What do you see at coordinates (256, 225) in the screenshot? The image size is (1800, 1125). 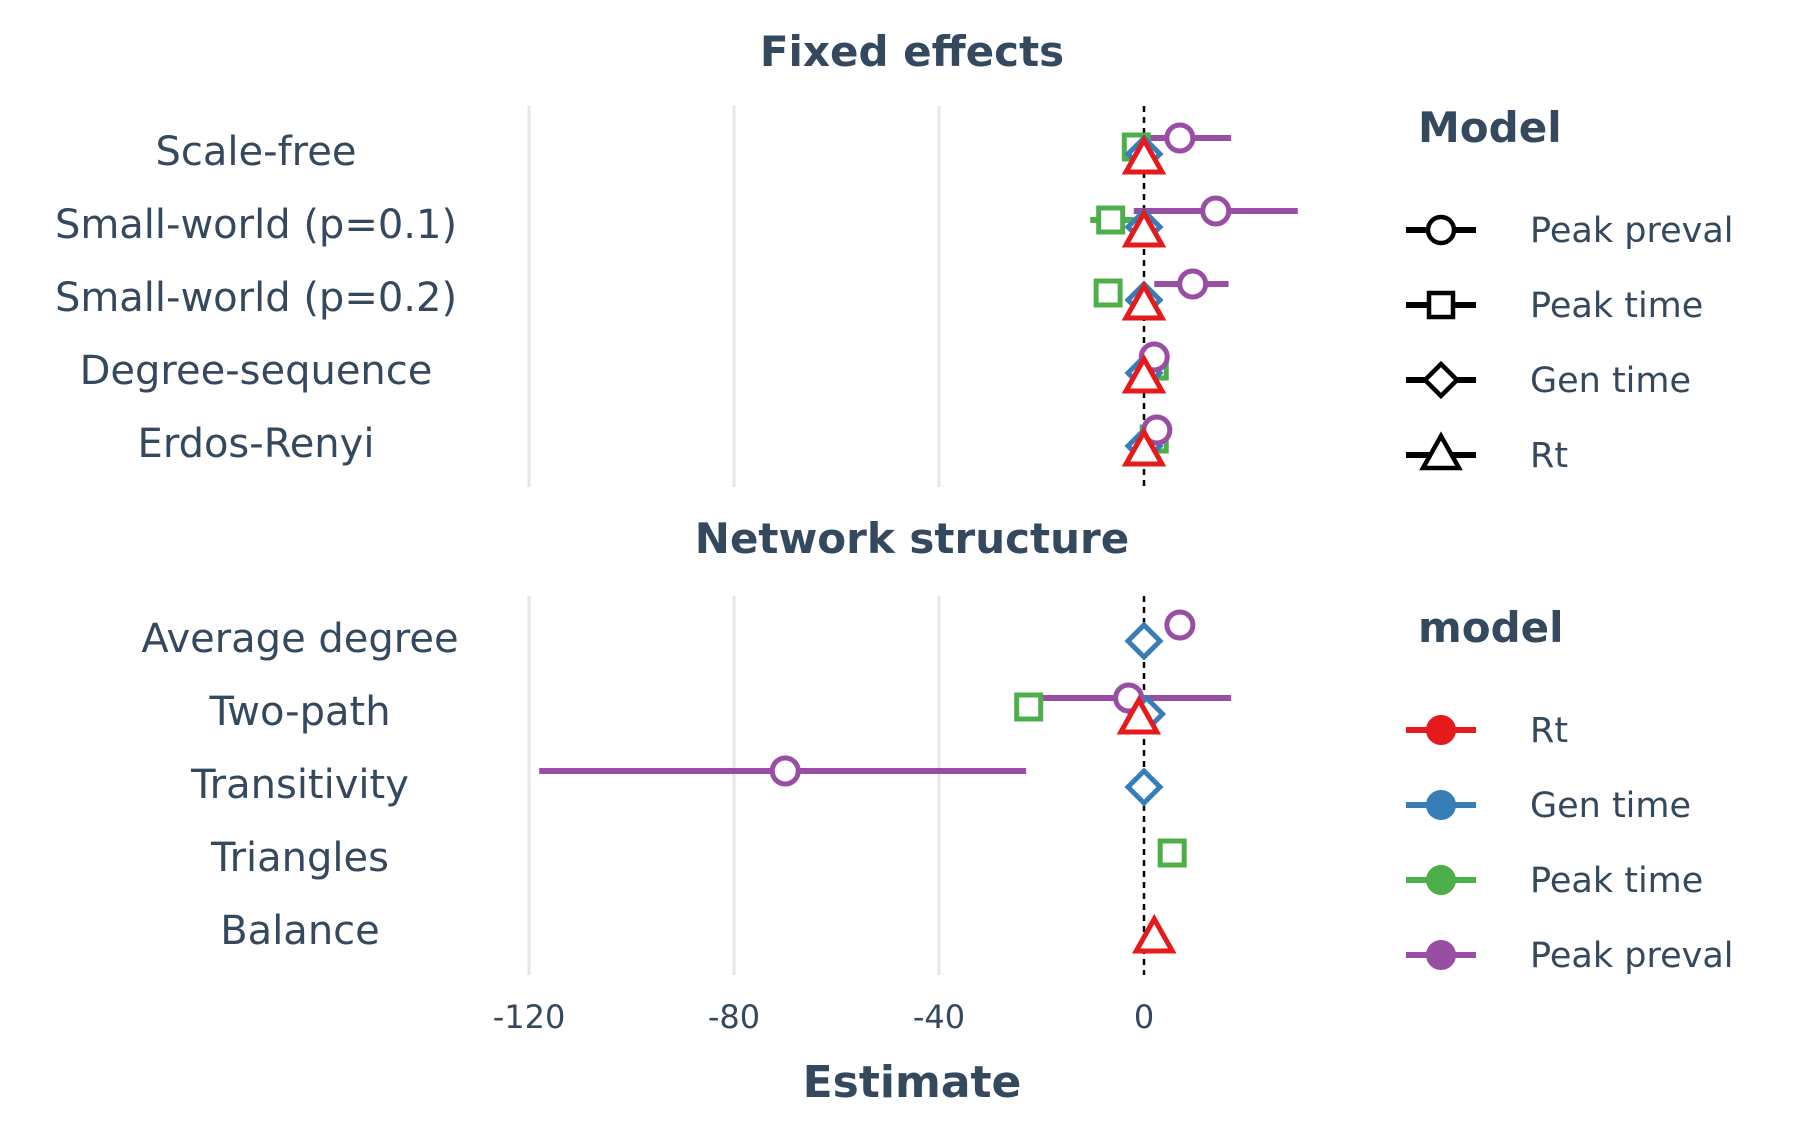 I see `category-label: Small-world (p=0.1)` at bounding box center [256, 225].